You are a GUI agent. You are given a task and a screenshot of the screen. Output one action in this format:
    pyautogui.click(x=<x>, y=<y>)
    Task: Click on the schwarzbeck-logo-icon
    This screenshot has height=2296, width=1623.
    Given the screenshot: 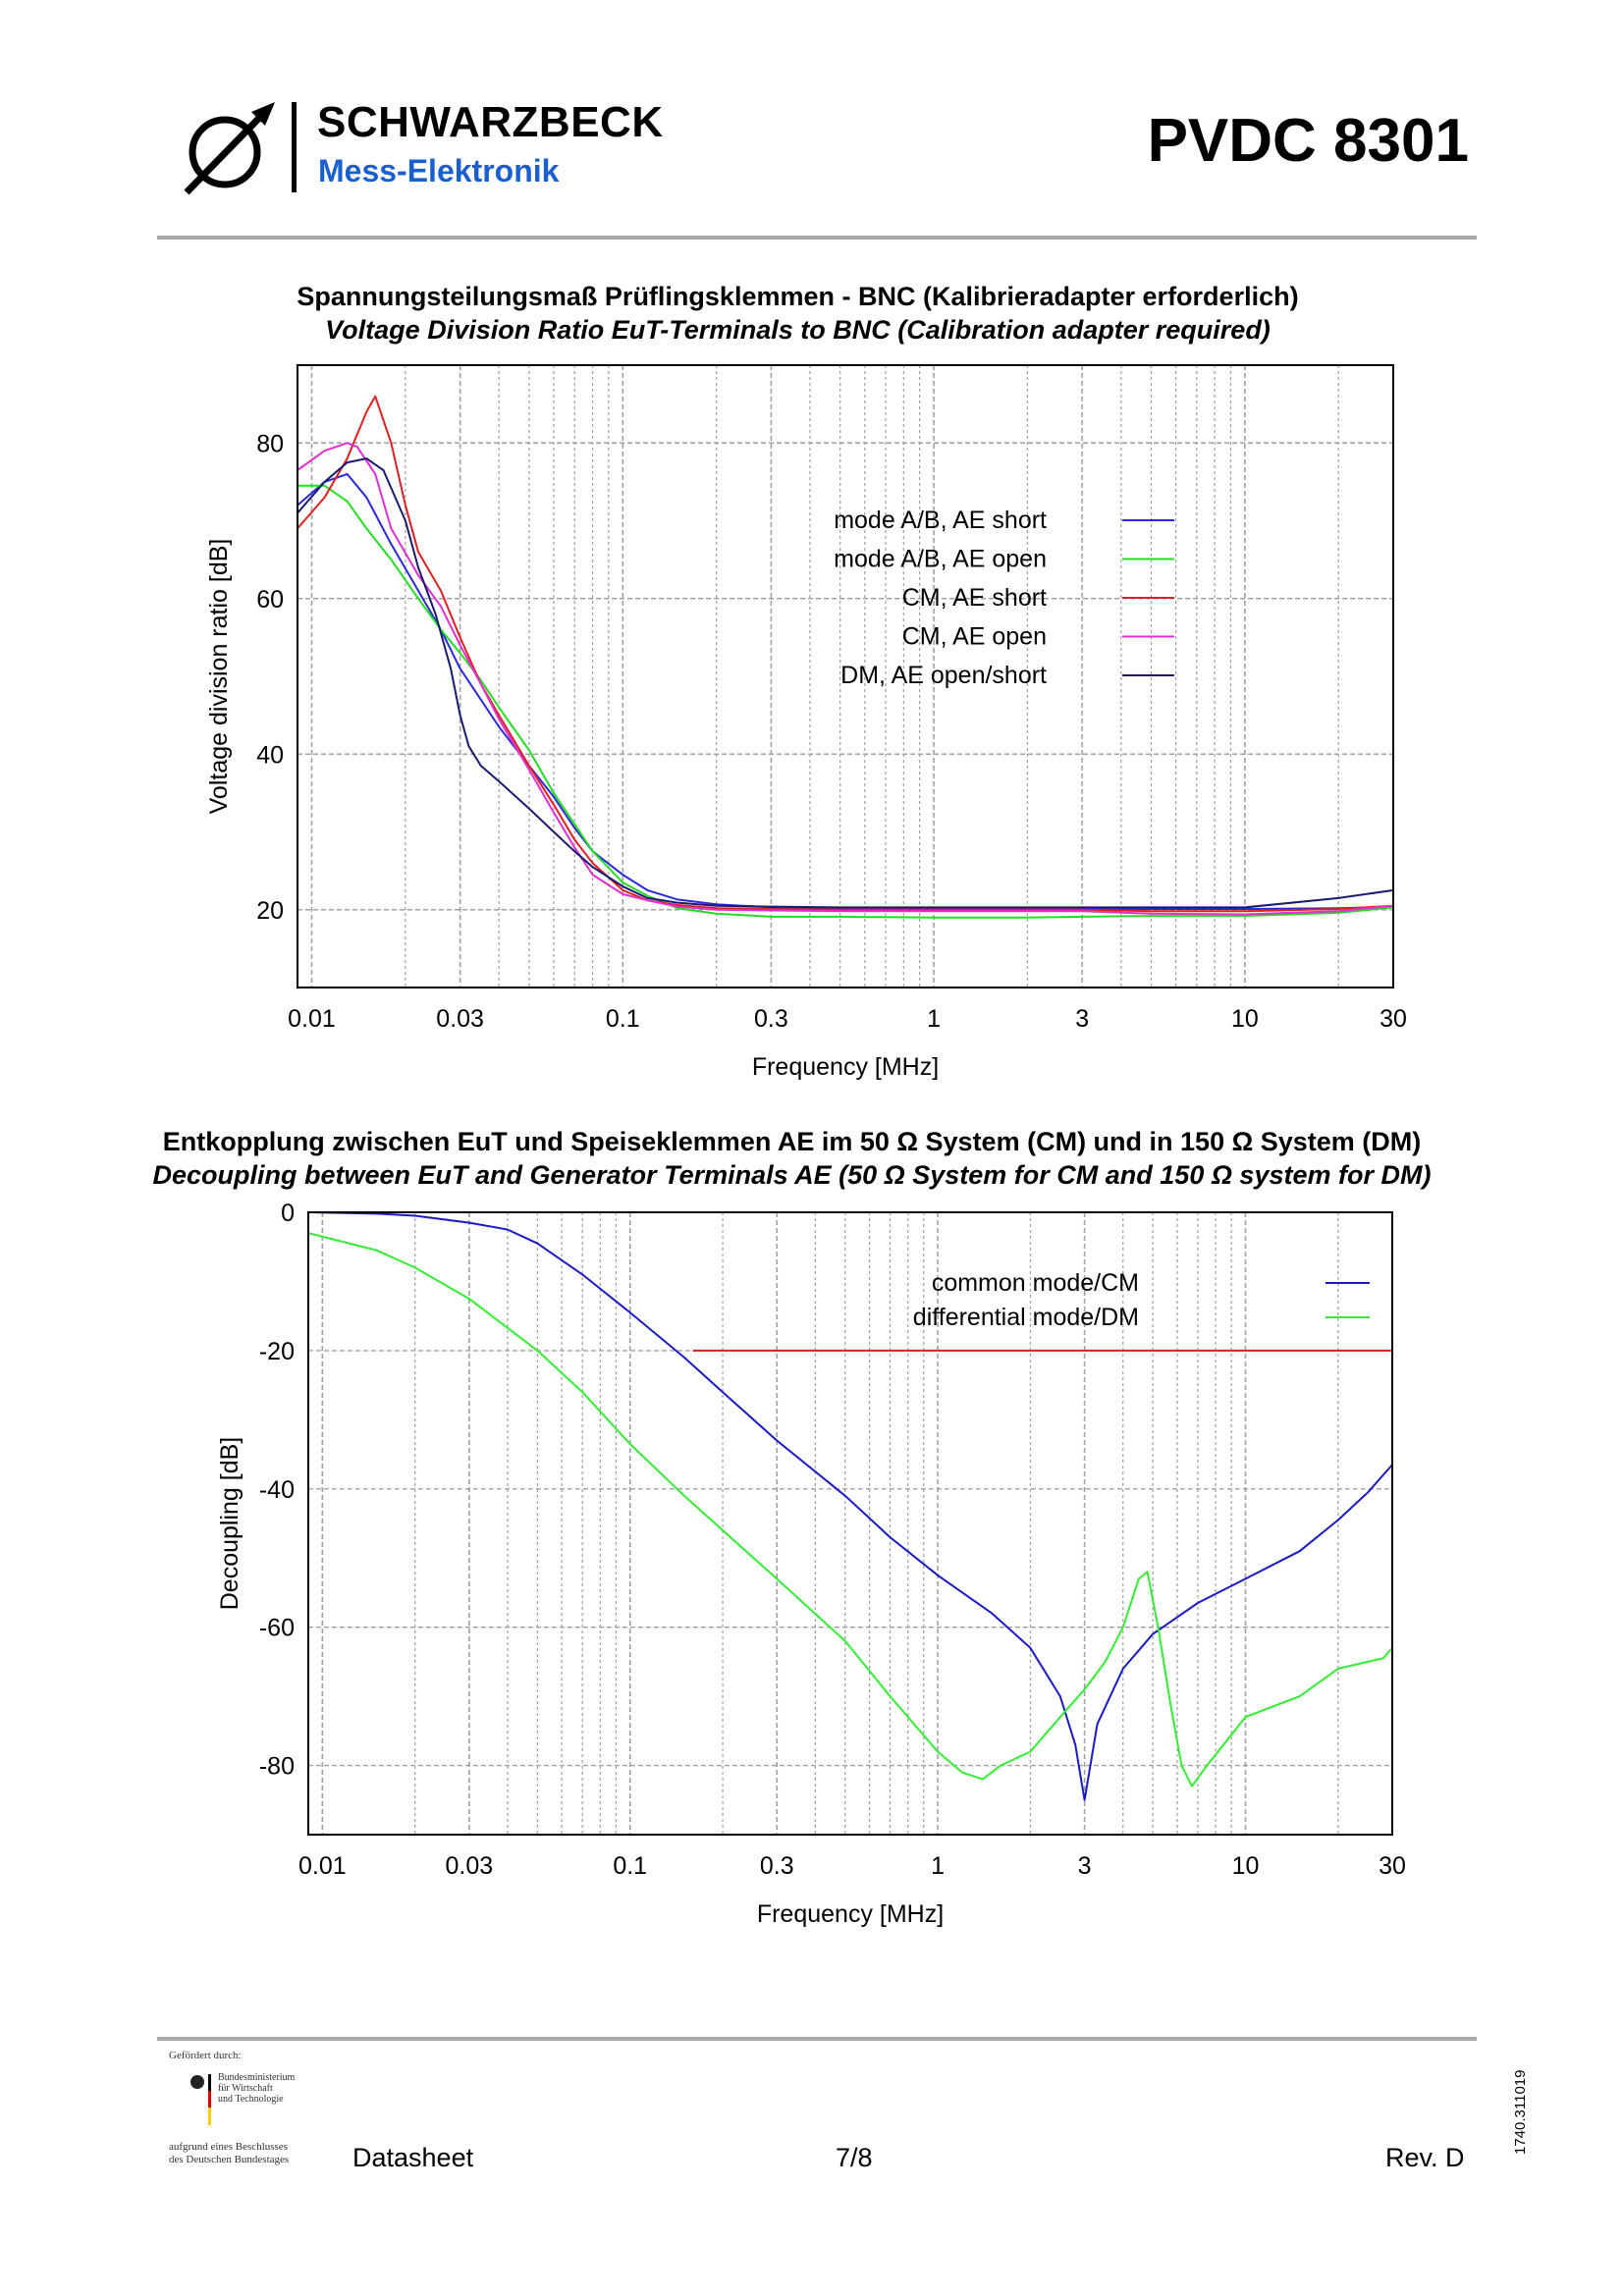 What is the action you would take?
    pyautogui.click(x=229, y=149)
    